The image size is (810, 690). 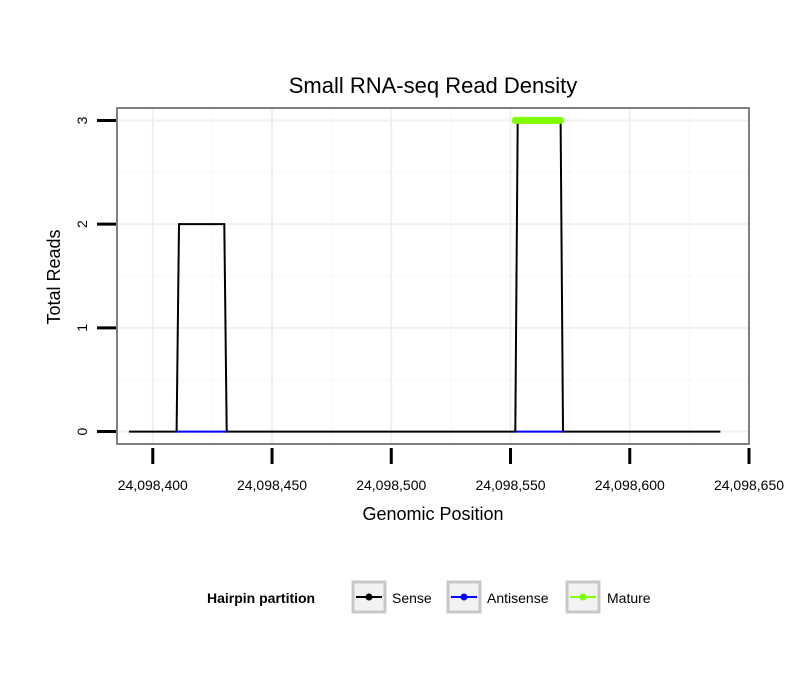 I want to click on chart-title: Small RNA-seq Read Density, so click(x=433, y=85).